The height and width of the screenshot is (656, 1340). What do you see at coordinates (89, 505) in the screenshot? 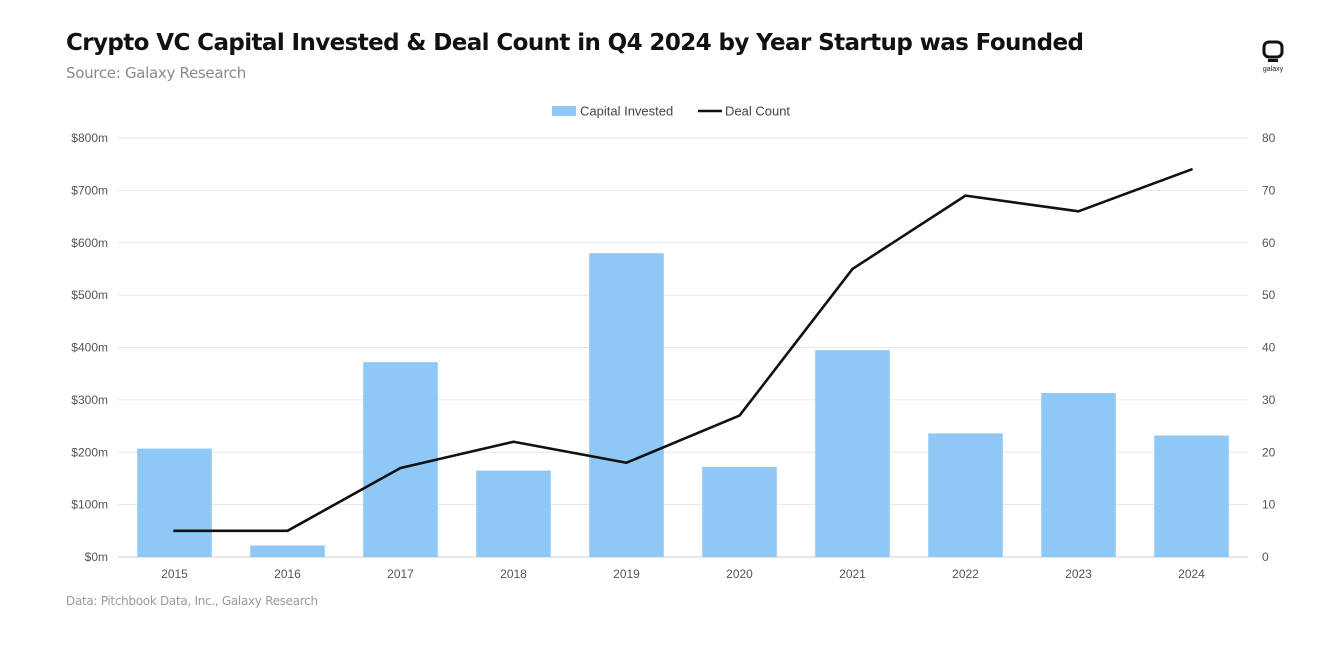
I see `y-left-tick-label: $100m` at bounding box center [89, 505].